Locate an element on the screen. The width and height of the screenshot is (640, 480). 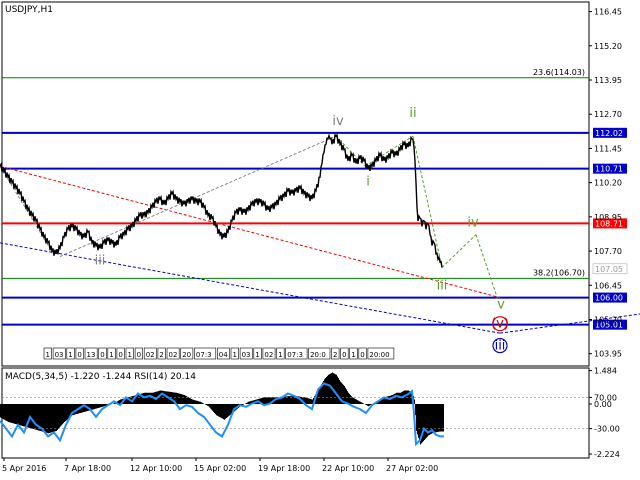
price-tick-label: 116.45 is located at coordinates (608, 12).